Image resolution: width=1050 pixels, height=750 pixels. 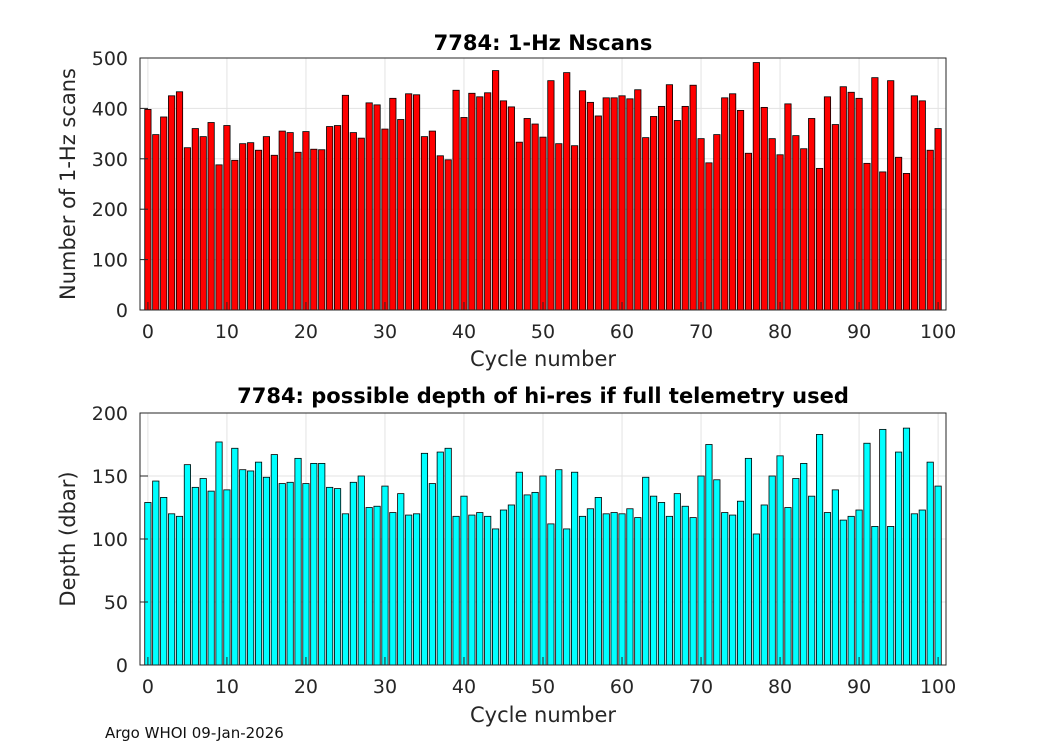 I want to click on y-tick-label: 50, so click(x=116, y=603).